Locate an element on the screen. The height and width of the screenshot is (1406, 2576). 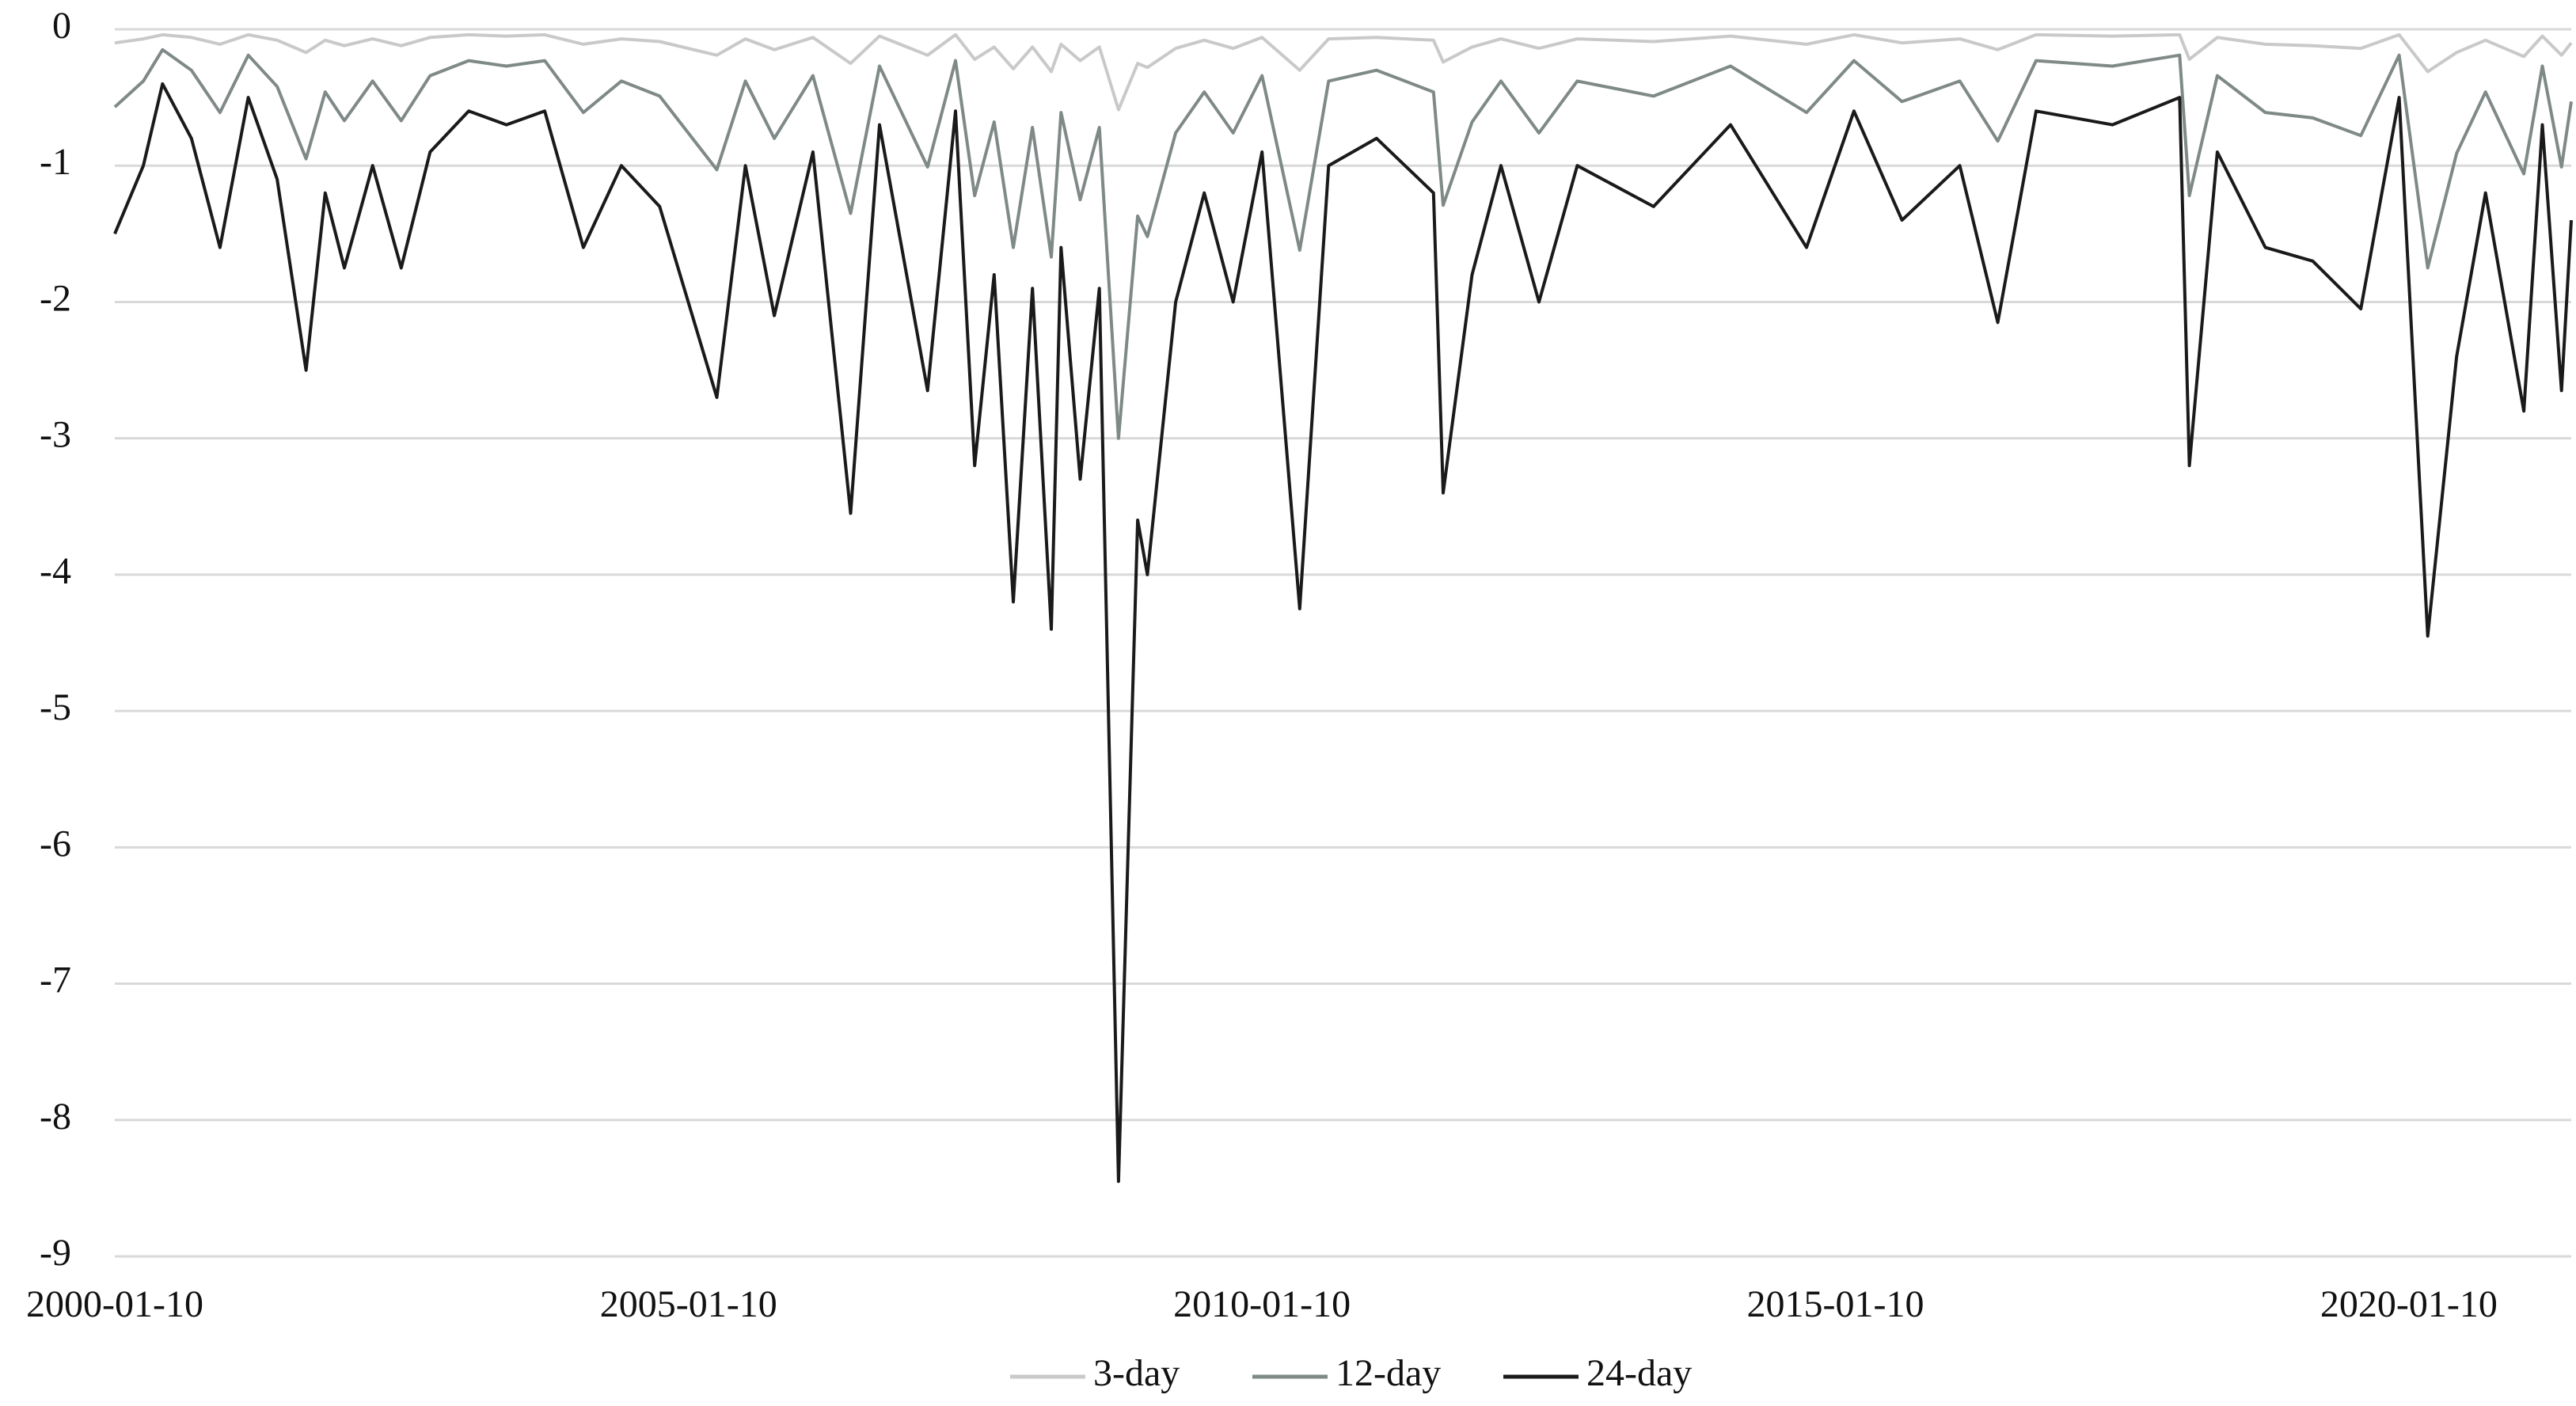
x-tick-label: 2010-01-10 is located at coordinates (1262, 1304).